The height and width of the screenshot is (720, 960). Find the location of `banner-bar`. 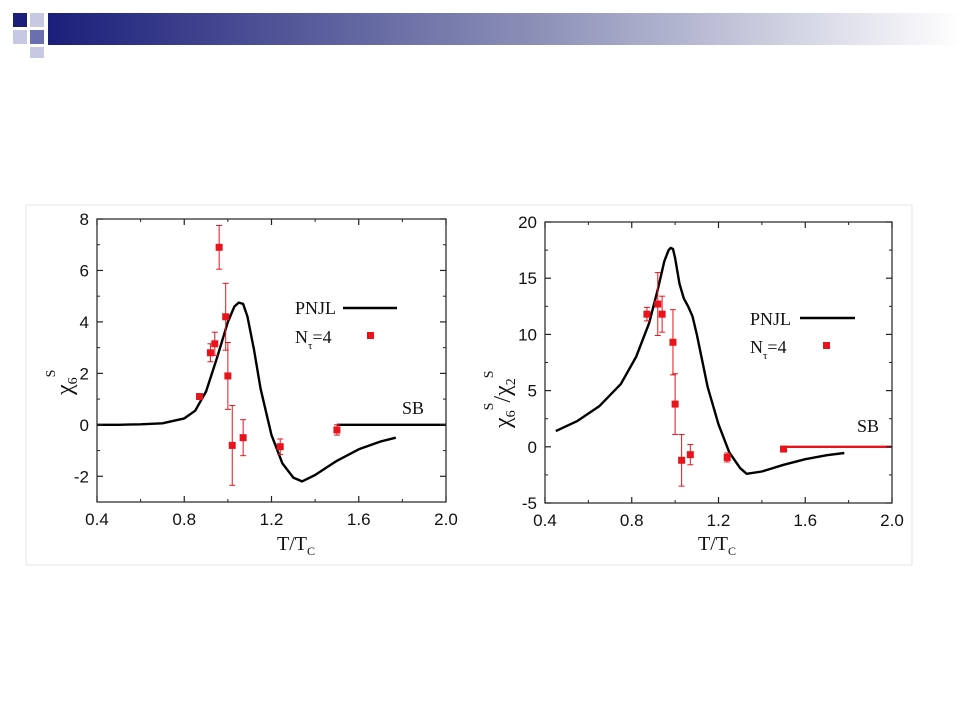

banner-bar is located at coordinates (504, 29).